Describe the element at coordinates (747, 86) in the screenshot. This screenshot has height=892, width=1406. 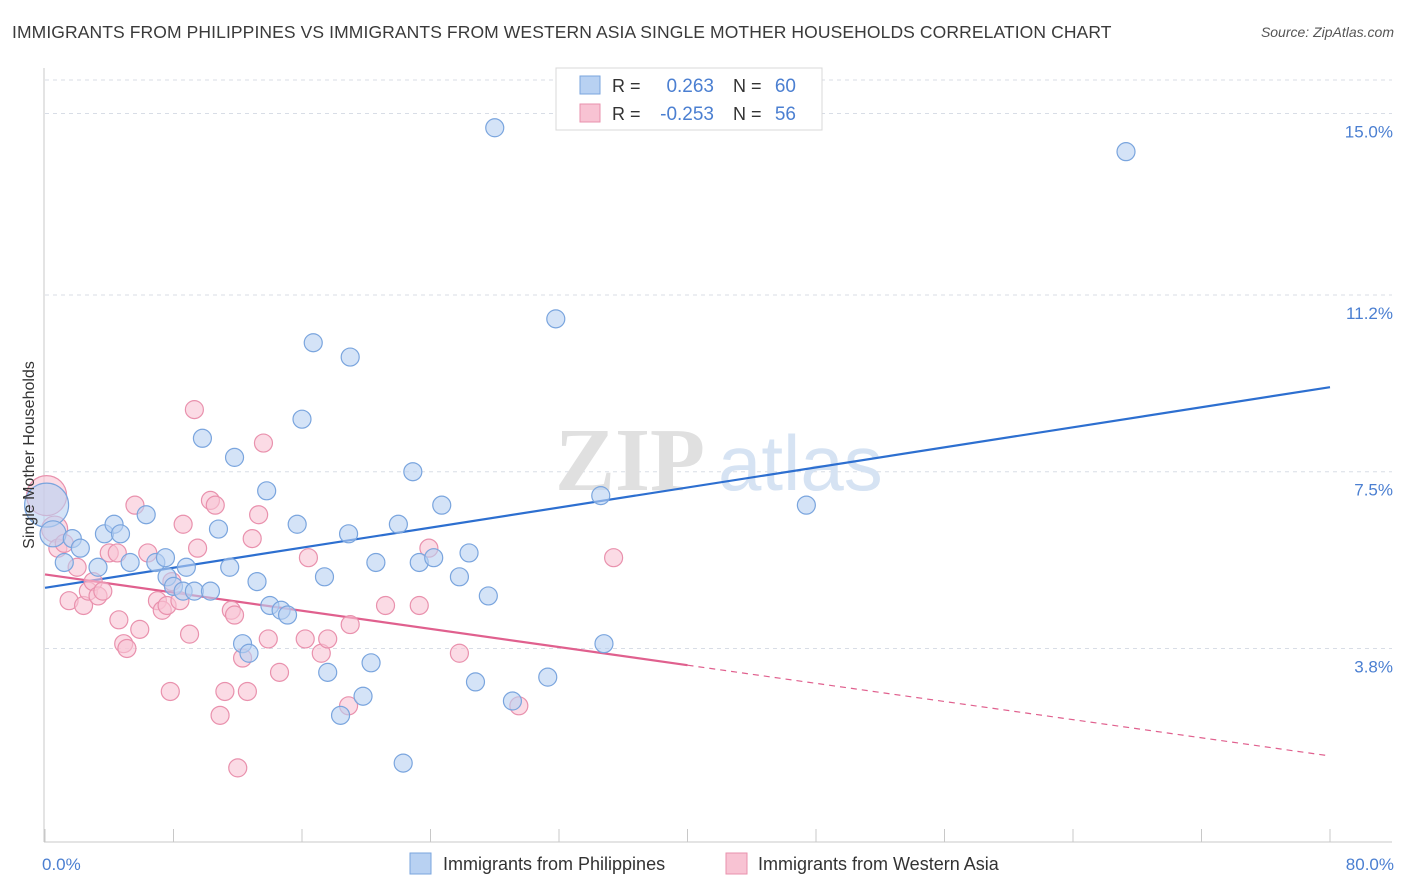
I see `legend-n-label-1: N =` at that location.